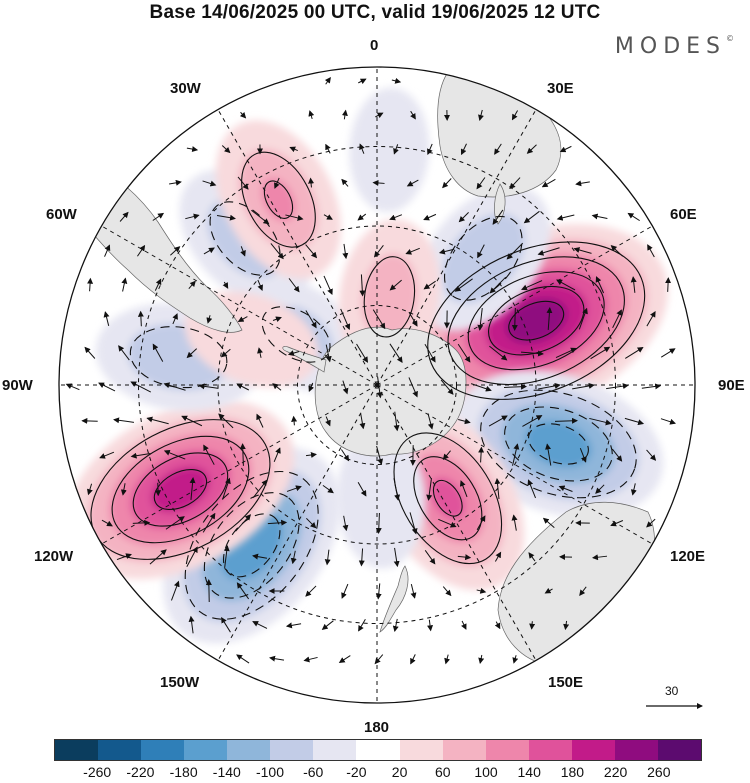  Describe the element at coordinates (61, 214) in the screenshot. I see `lon-label-60w: 60W` at that location.